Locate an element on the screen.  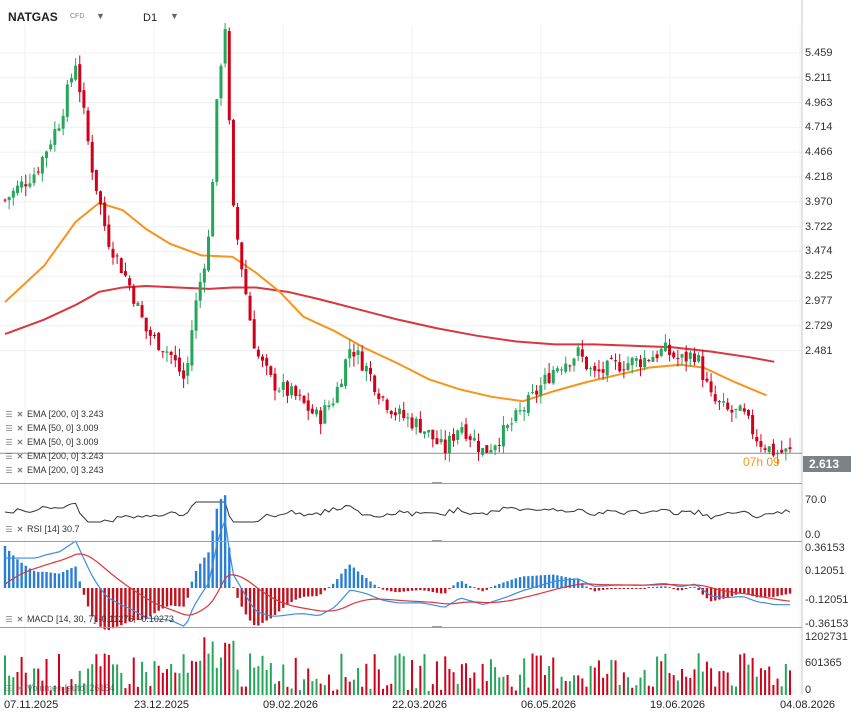
price-pane-resize-handle is located at coordinates (437, 483).